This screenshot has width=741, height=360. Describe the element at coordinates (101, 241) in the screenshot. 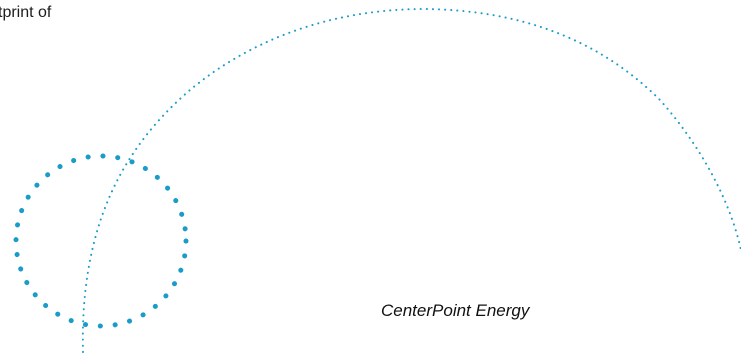

I see `small-dotted-circle` at that location.